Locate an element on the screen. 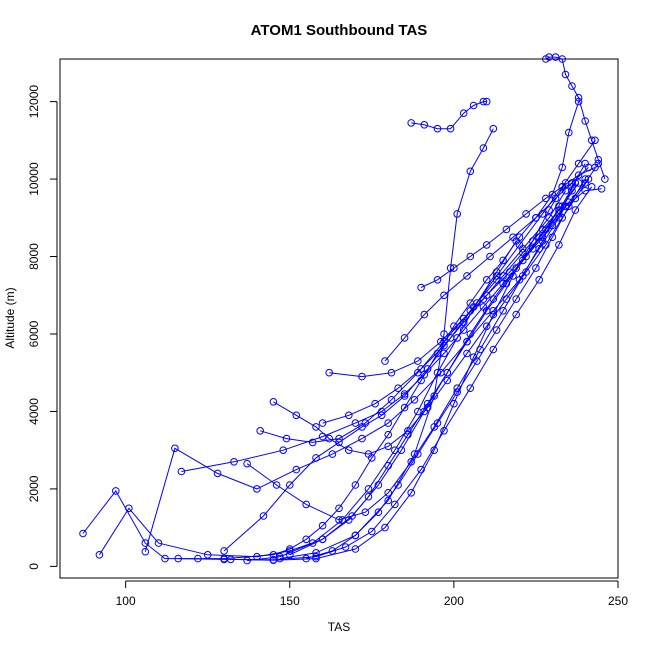  y-tick-label: 12000 is located at coordinates (34, 102).